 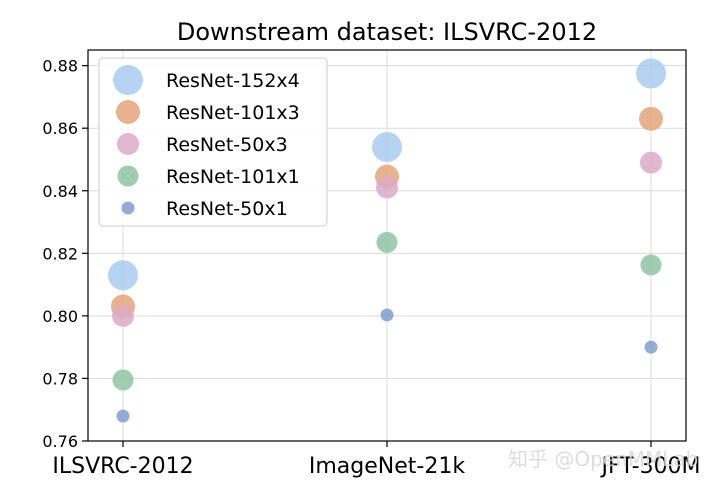 I want to click on x-tick-label: ILSVRC-2012, so click(x=122, y=466).